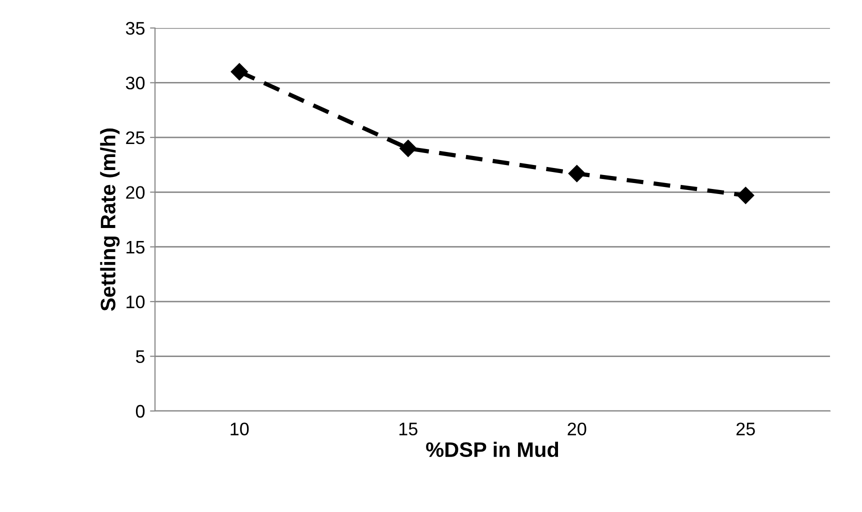 This screenshot has height=512, width=862. I want to click on y-tick-label: 35, so click(135, 28).